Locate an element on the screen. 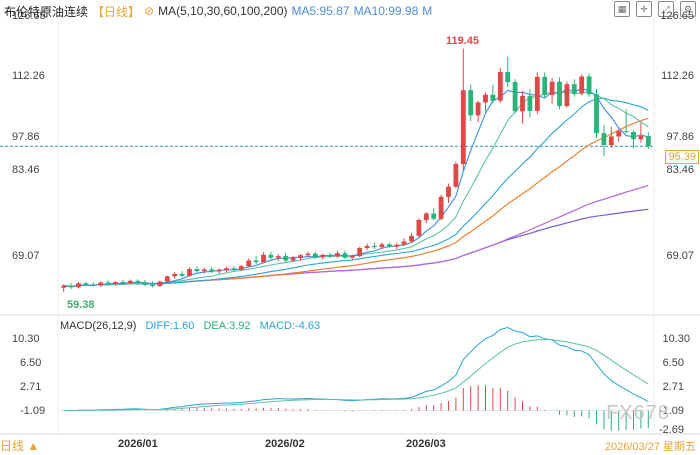 This screenshot has width=700, height=455. watermark: FX678 is located at coordinates (638, 413).